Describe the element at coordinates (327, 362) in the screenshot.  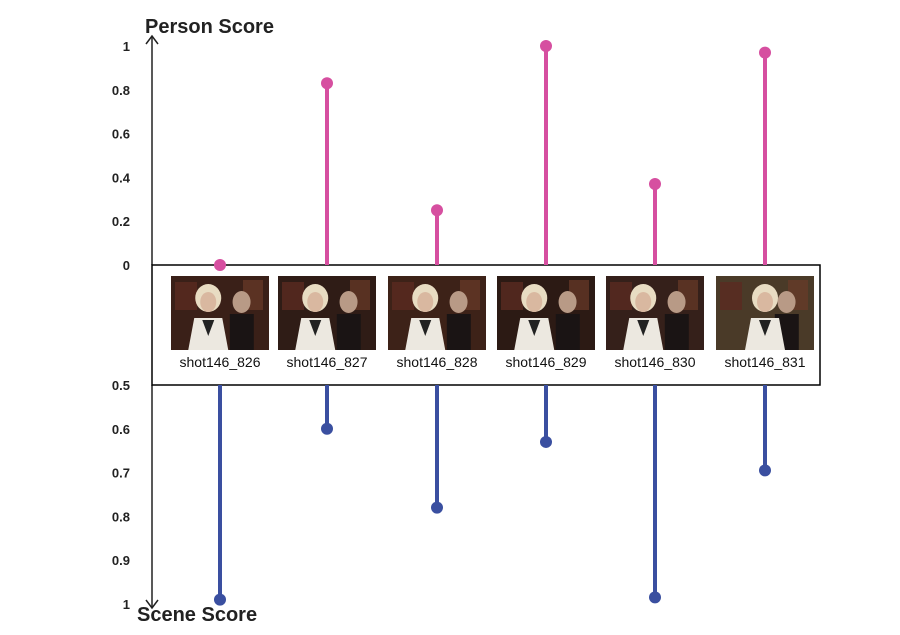
I see `shot-label: shot146_827` at that location.